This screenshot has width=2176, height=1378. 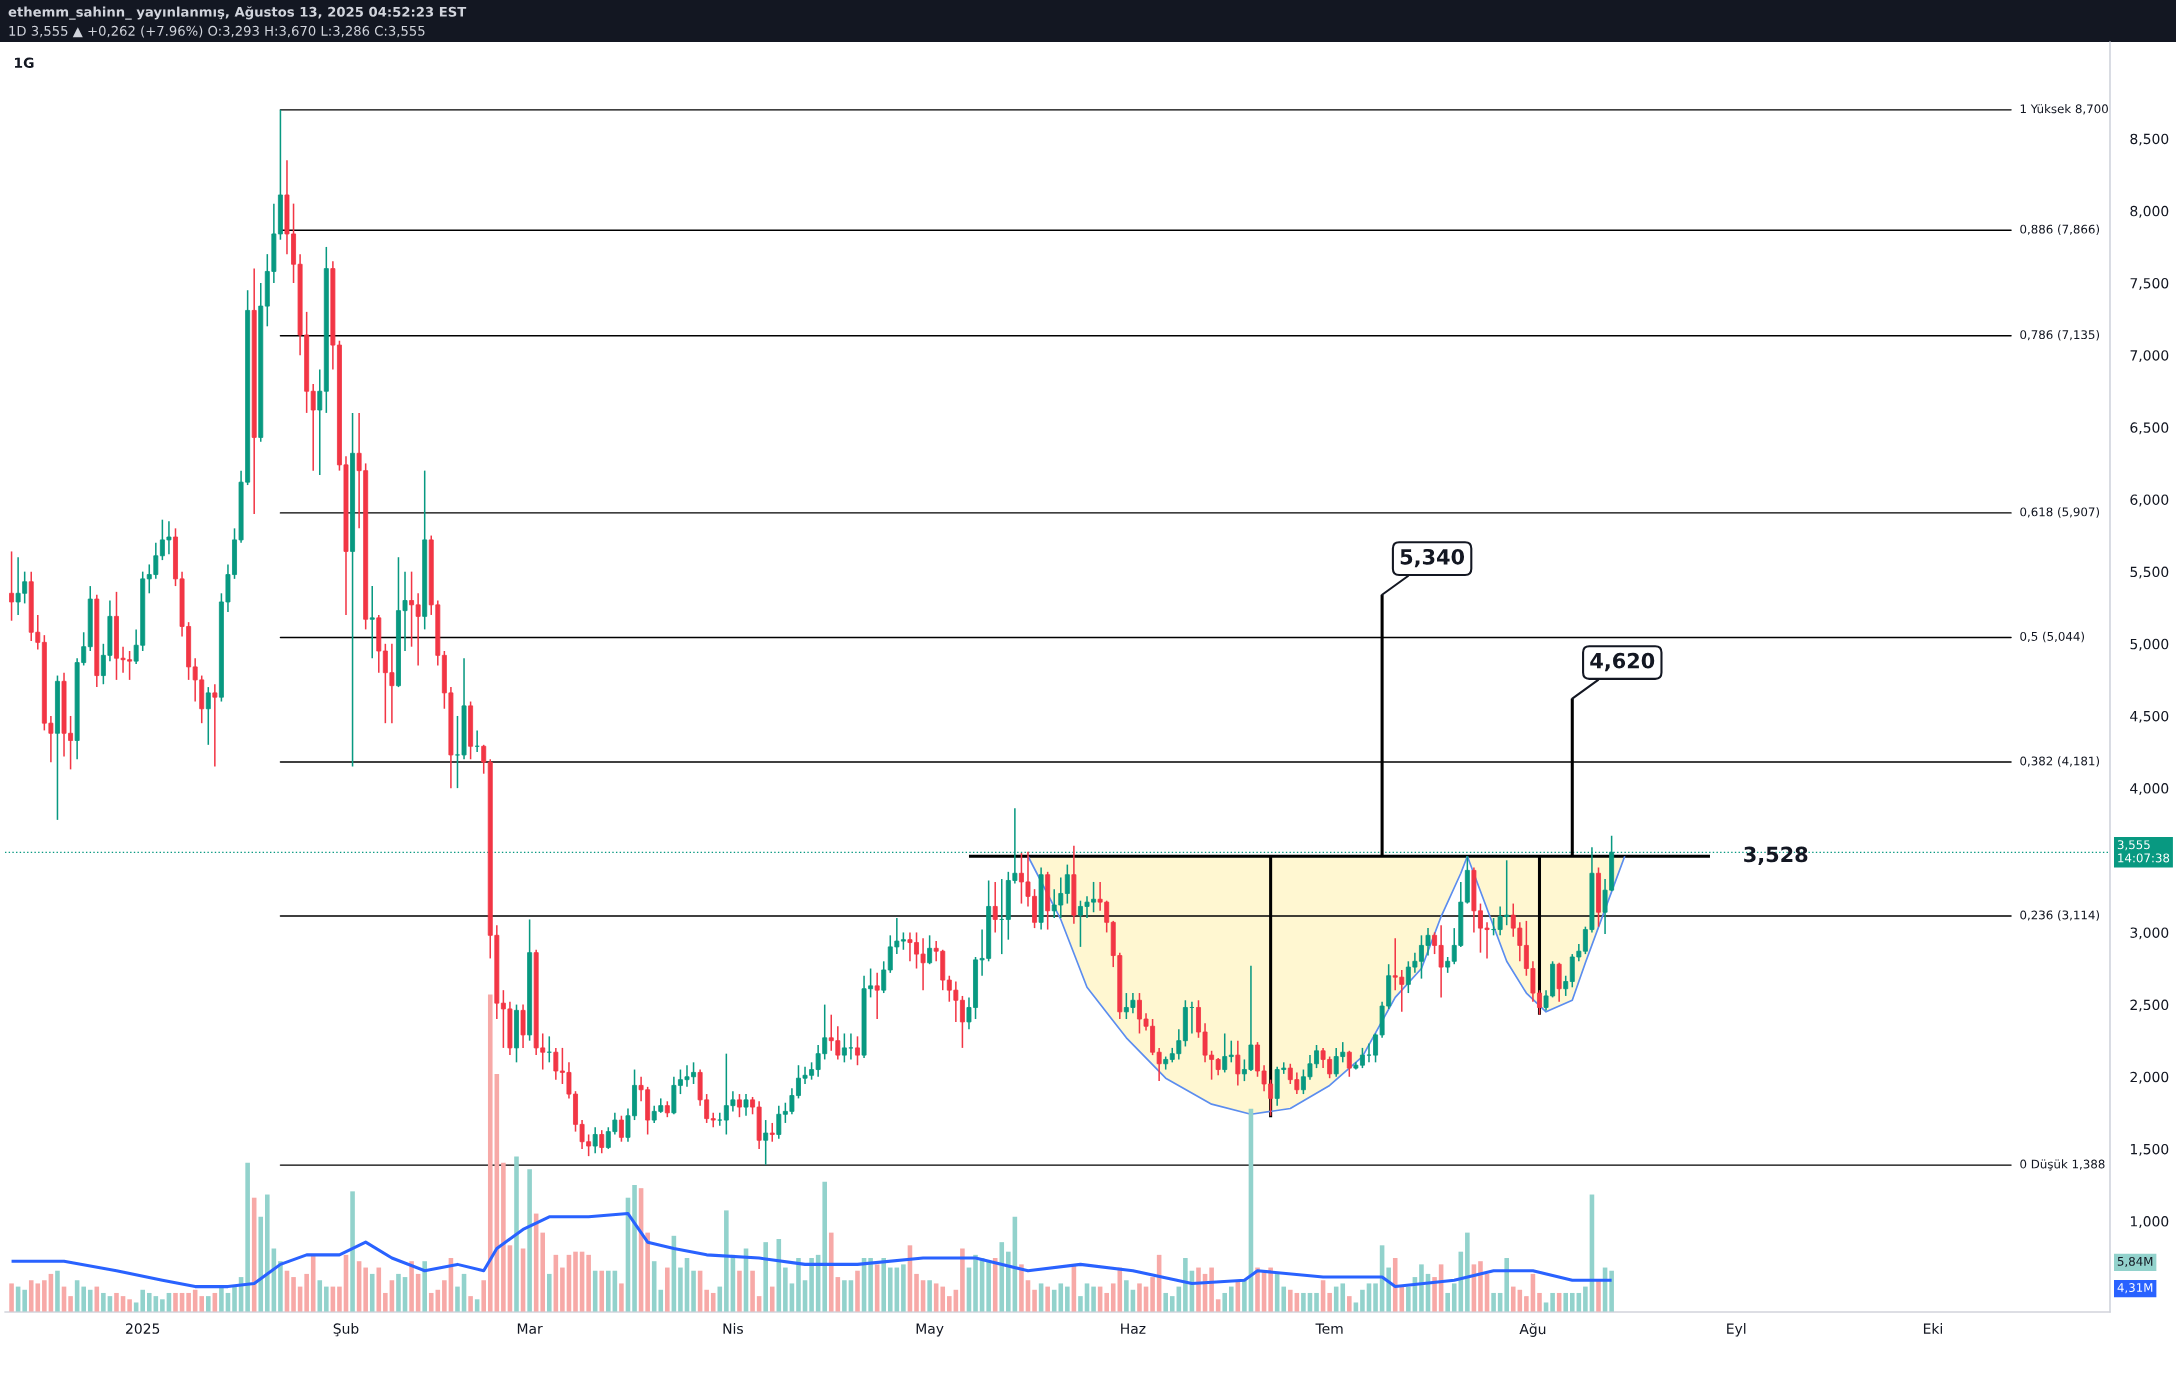 What do you see at coordinates (1133, 1328) in the screenshot?
I see `x-tick-label: Haz` at bounding box center [1133, 1328].